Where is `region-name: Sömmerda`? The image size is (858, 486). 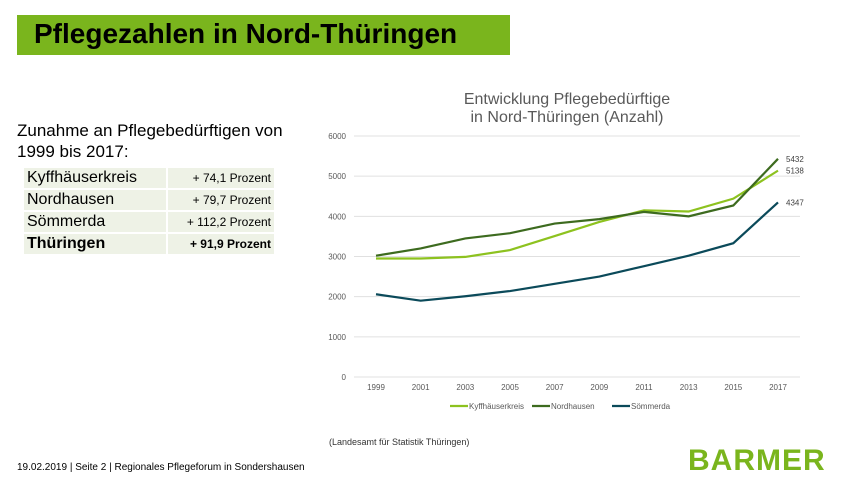
region-name: Sömmerda is located at coordinates (95, 222).